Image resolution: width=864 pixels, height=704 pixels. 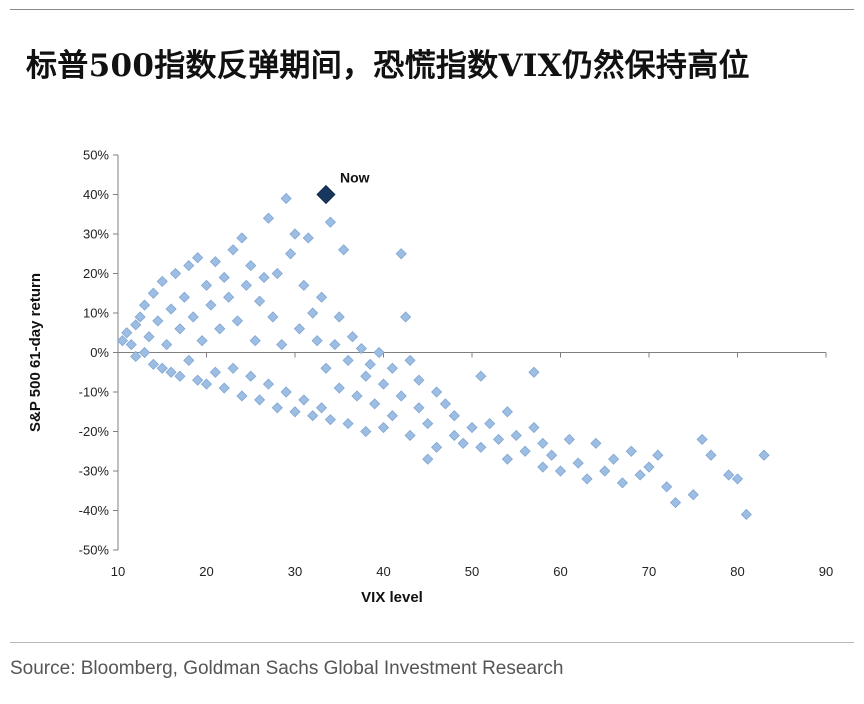 What do you see at coordinates (383, 571) in the screenshot?
I see `x-tick-label: 40` at bounding box center [383, 571].